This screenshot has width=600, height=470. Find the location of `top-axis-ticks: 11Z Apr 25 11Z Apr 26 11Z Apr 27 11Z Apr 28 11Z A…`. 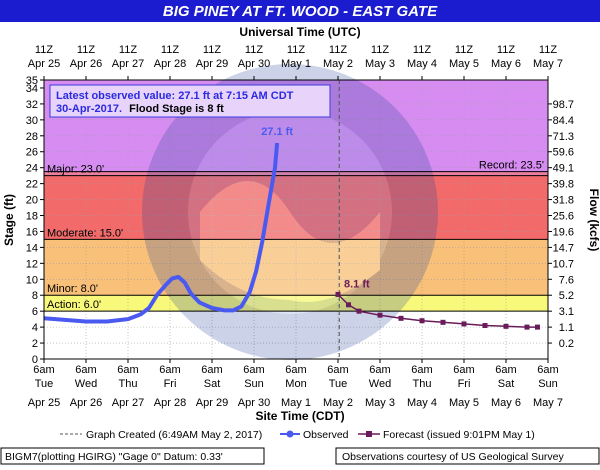

top-axis-ticks: 11Z Apr 25 11Z Apr 26 11Z Apr 27 11Z Apr 28 11Z A… is located at coordinates (295, 62).